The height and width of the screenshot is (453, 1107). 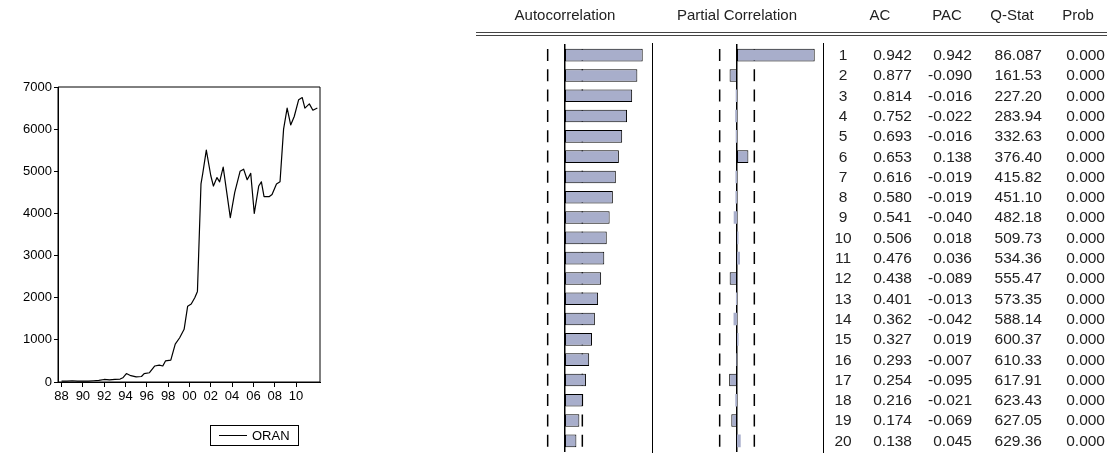 I want to click on y-tick-label: 19, so click(x=843, y=420).